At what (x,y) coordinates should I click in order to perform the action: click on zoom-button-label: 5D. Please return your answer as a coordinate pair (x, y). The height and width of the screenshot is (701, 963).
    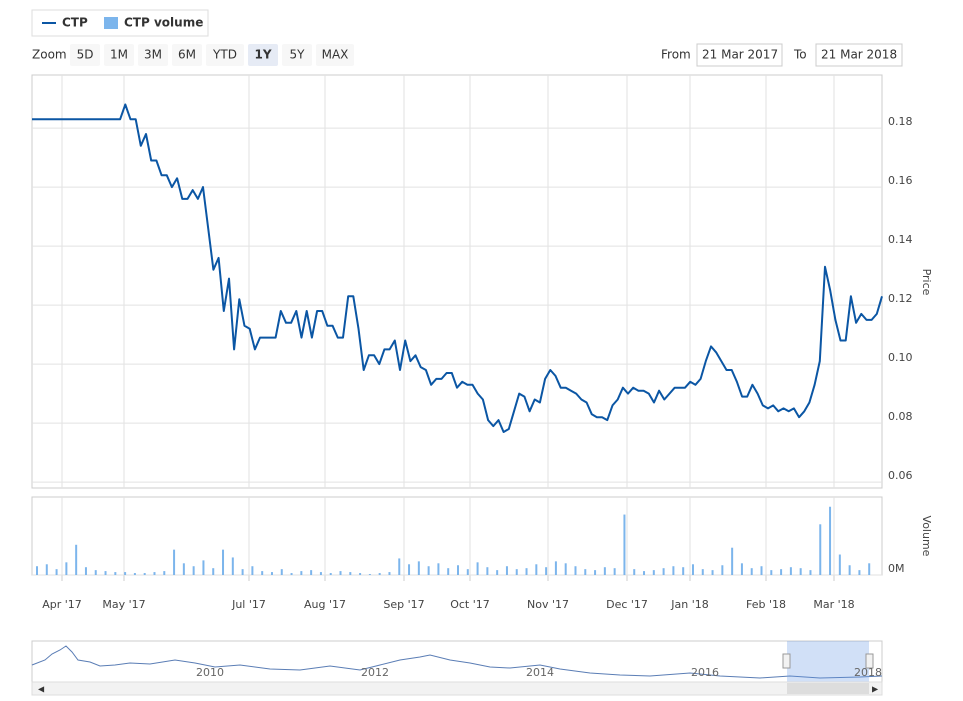
    Looking at the image, I should click on (85, 55).